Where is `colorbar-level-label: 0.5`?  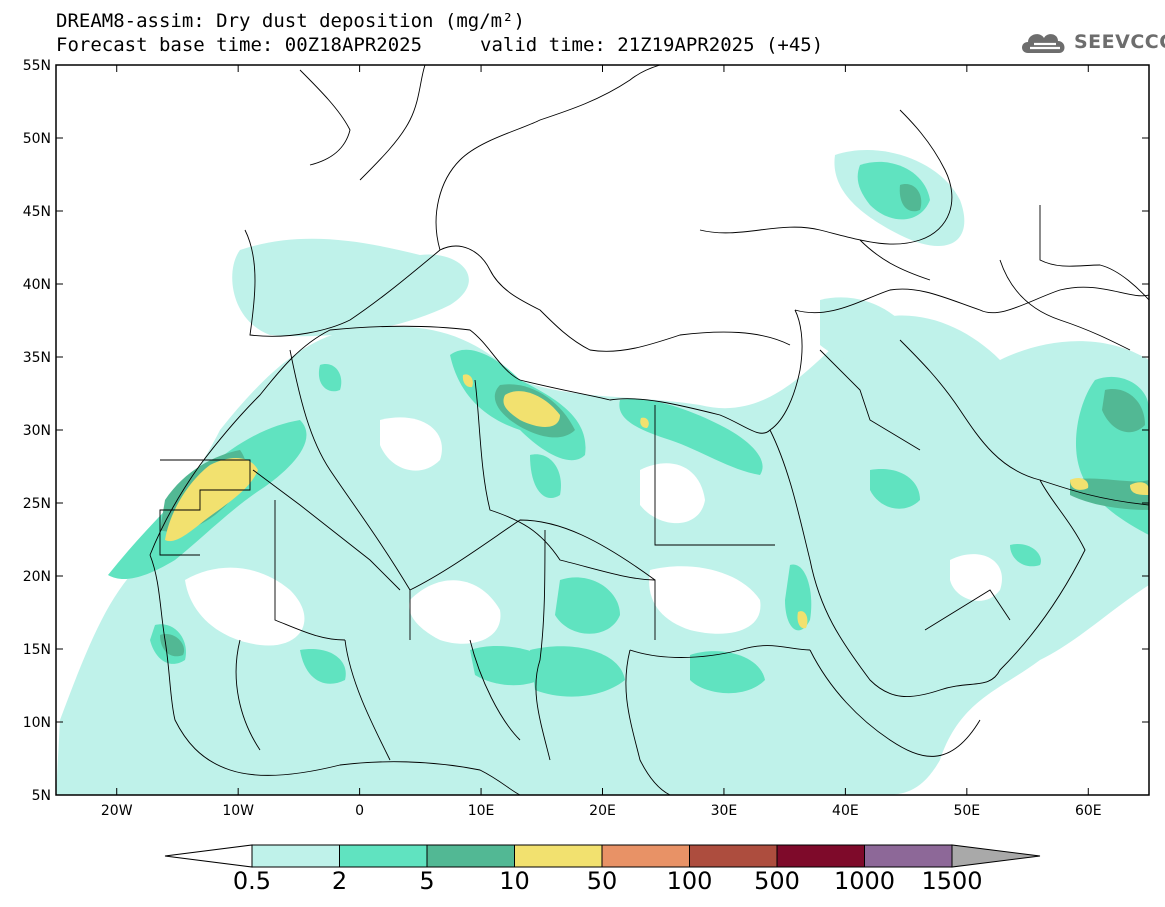
colorbar-level-label: 0.5 is located at coordinates (252, 881).